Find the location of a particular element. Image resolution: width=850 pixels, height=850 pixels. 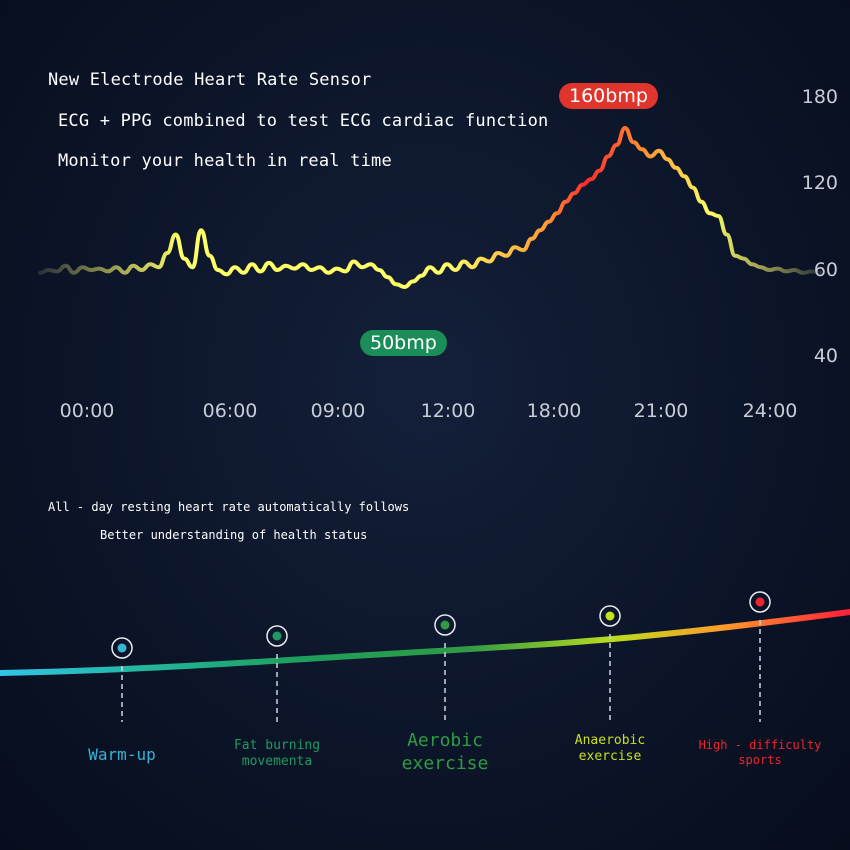

zone-label: High - difficulty sports is located at coordinates (760, 753).